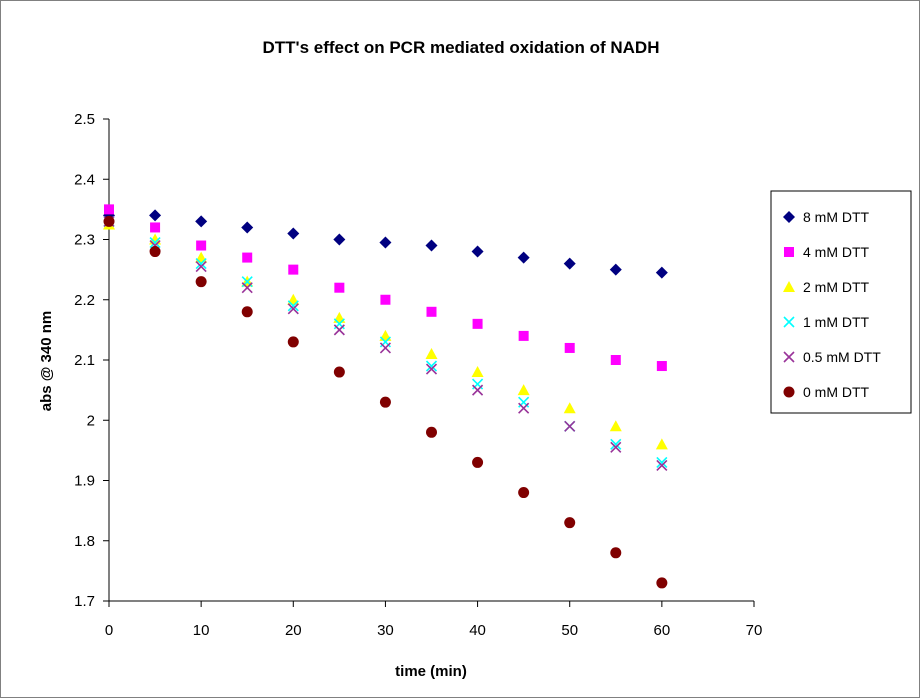 This screenshot has width=920, height=698. Describe the element at coordinates (84, 360) in the screenshot. I see `y-tick-label: 2.1` at that location.